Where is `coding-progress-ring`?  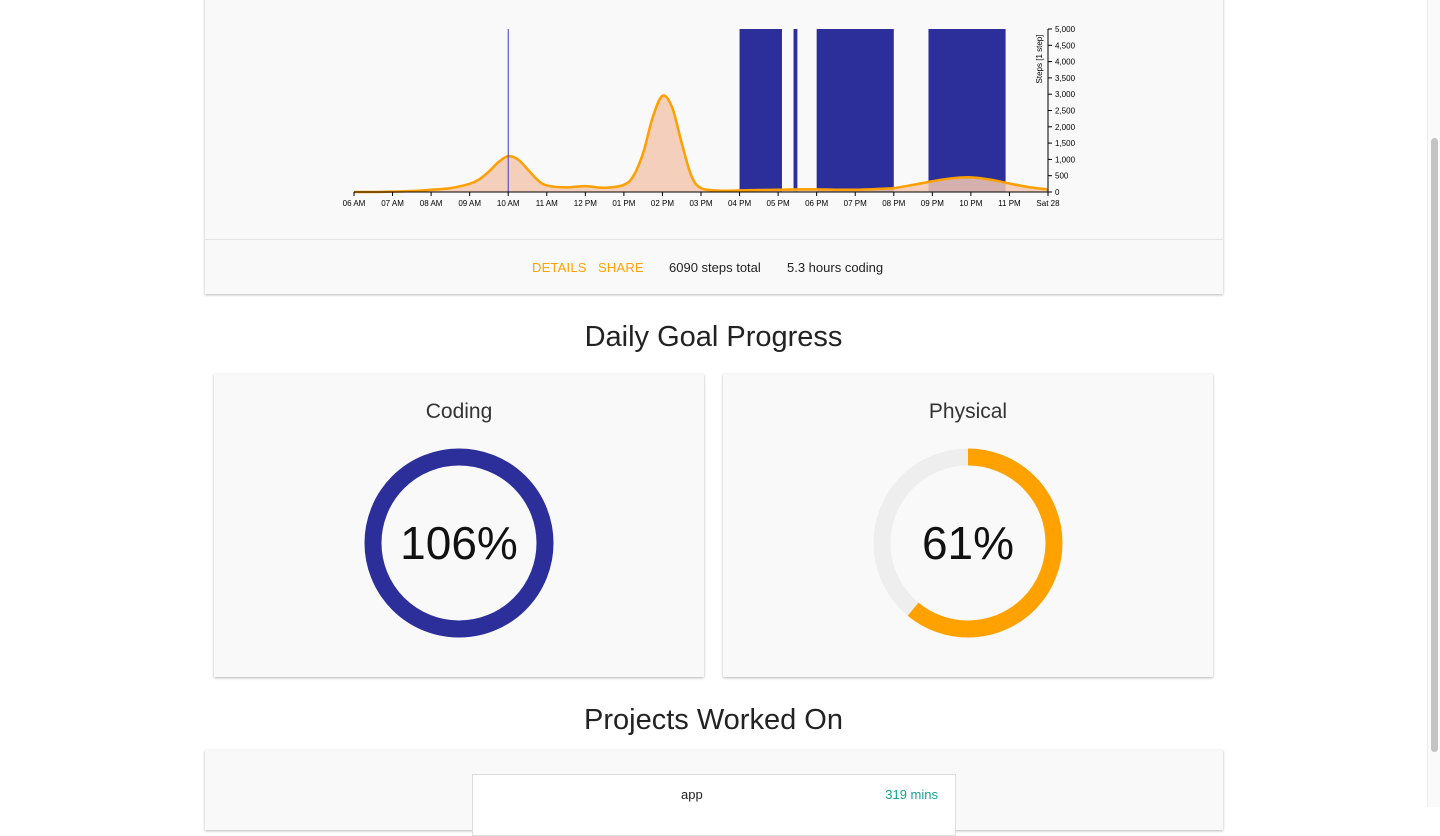
coding-progress-ring is located at coordinates (459, 543).